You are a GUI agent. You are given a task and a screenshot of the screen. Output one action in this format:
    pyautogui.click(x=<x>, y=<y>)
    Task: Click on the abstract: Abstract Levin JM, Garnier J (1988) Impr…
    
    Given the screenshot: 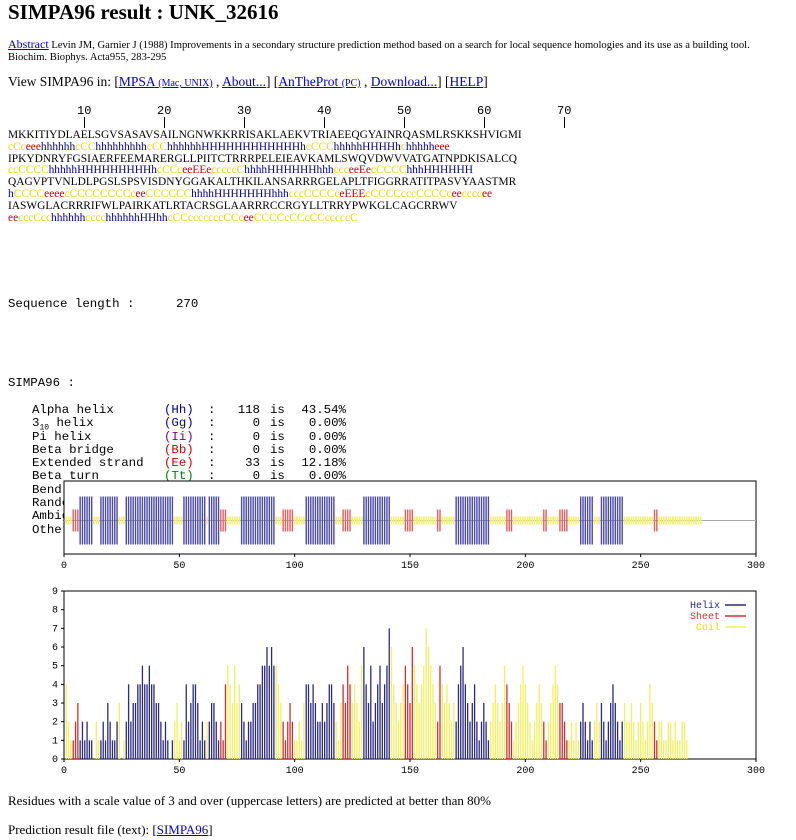 What is the action you would take?
    pyautogui.click(x=393, y=51)
    